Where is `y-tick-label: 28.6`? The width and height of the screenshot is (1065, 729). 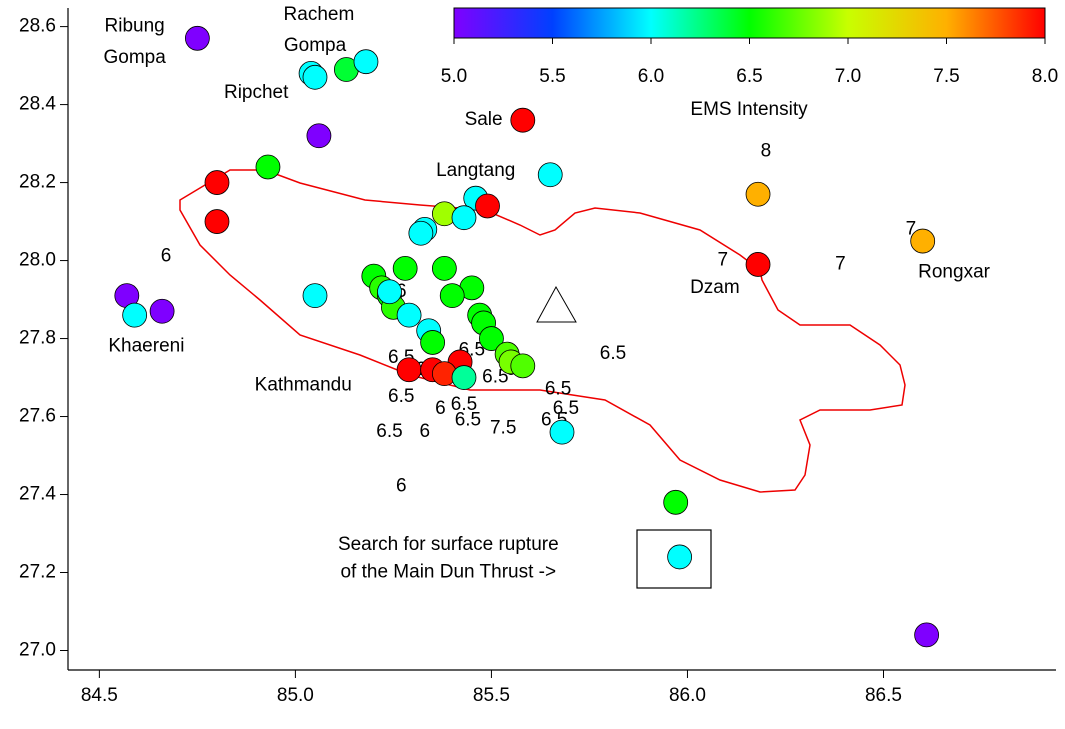
y-tick-label: 28.6 is located at coordinates (37, 26).